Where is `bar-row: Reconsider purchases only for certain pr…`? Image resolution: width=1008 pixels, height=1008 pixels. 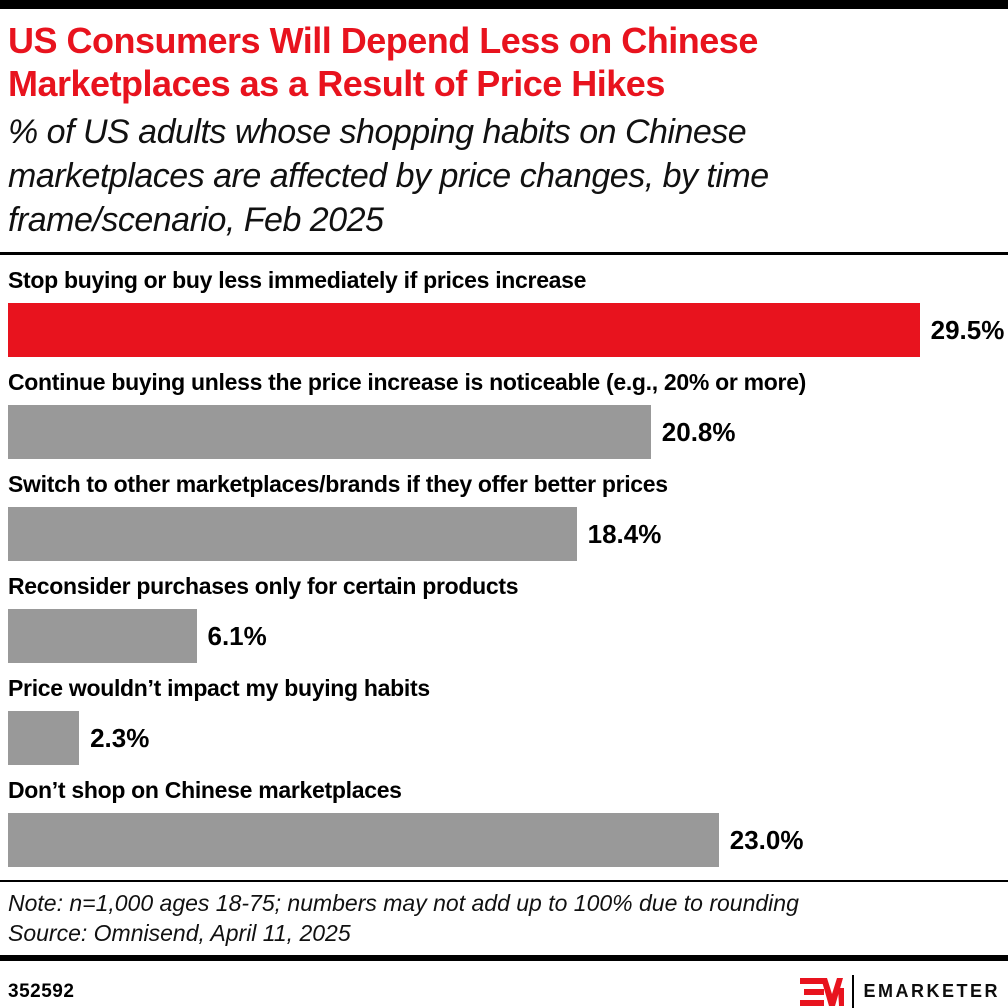
bar-row: Reconsider purchases only for certain pr… is located at coordinates (504, 618).